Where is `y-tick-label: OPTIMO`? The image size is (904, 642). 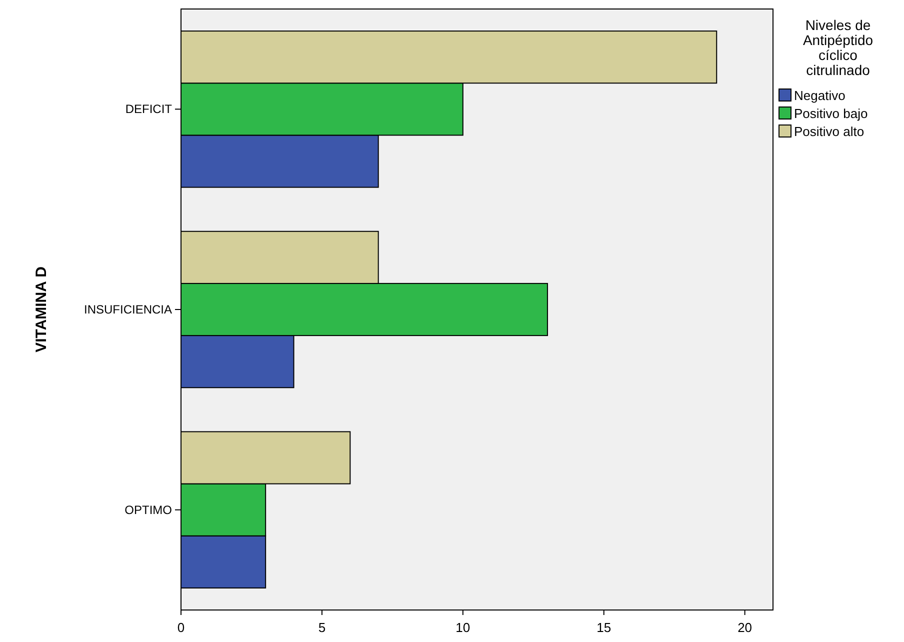
y-tick-label: OPTIMO is located at coordinates (148, 509).